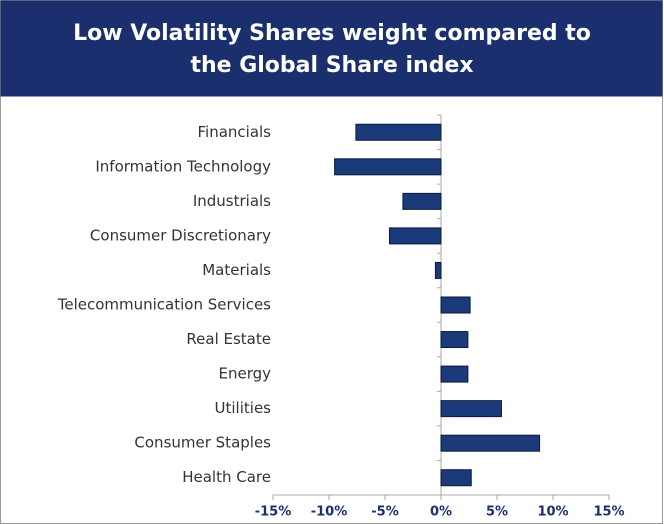 The height and width of the screenshot is (524, 664). I want to click on x-tick-label: -5%, so click(384, 512).